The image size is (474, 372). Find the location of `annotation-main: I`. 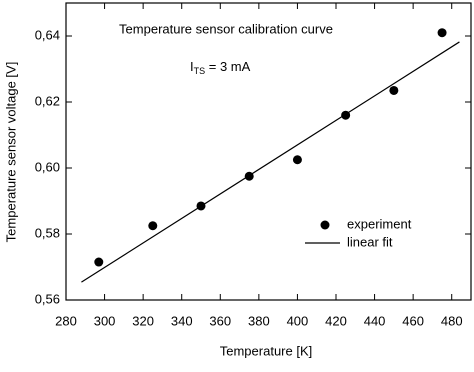

annotation-main: I is located at coordinates (192, 66).